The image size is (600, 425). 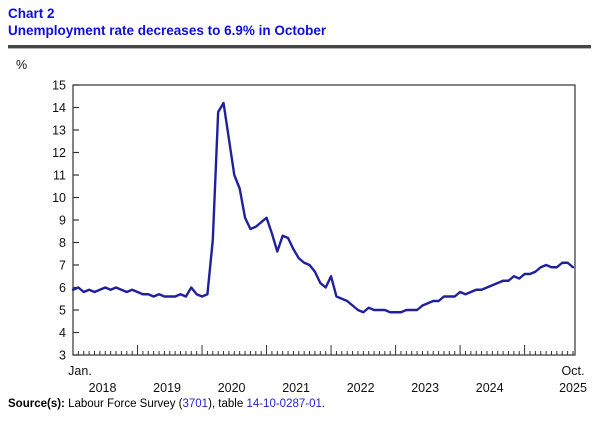 I want to click on y-tick-label: 15, so click(x=59, y=85).